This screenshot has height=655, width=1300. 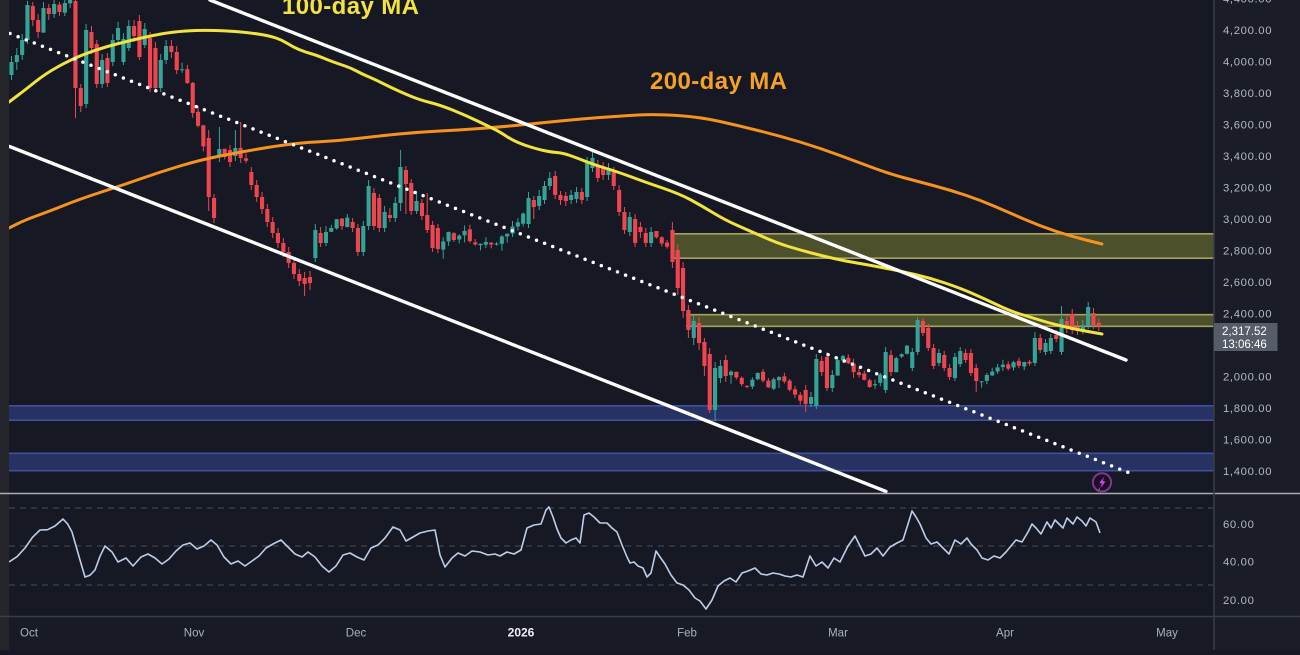 What do you see at coordinates (1247, 94) in the screenshot?
I see `svg-text: 3,800.00` at bounding box center [1247, 94].